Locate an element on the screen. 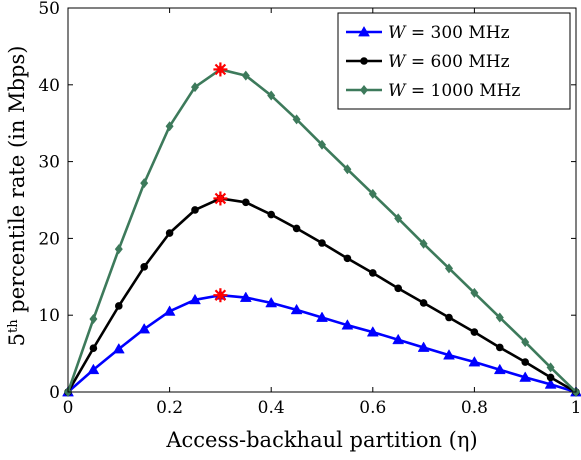 Image resolution: width=581 pixels, height=460 pixels. legend-item-0: W = 300 MHz is located at coordinates (428, 33).